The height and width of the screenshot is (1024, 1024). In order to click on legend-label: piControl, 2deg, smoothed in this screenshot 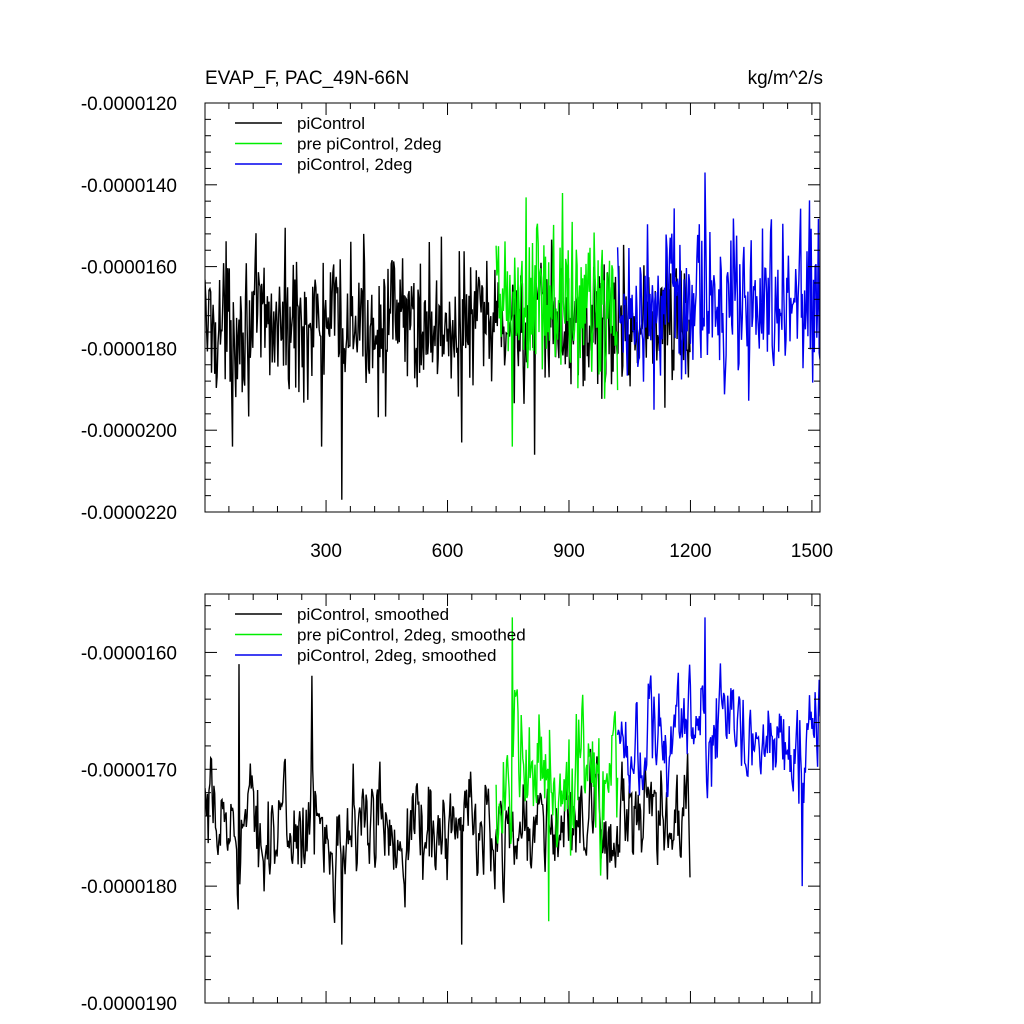, I will do `click(396, 655)`.